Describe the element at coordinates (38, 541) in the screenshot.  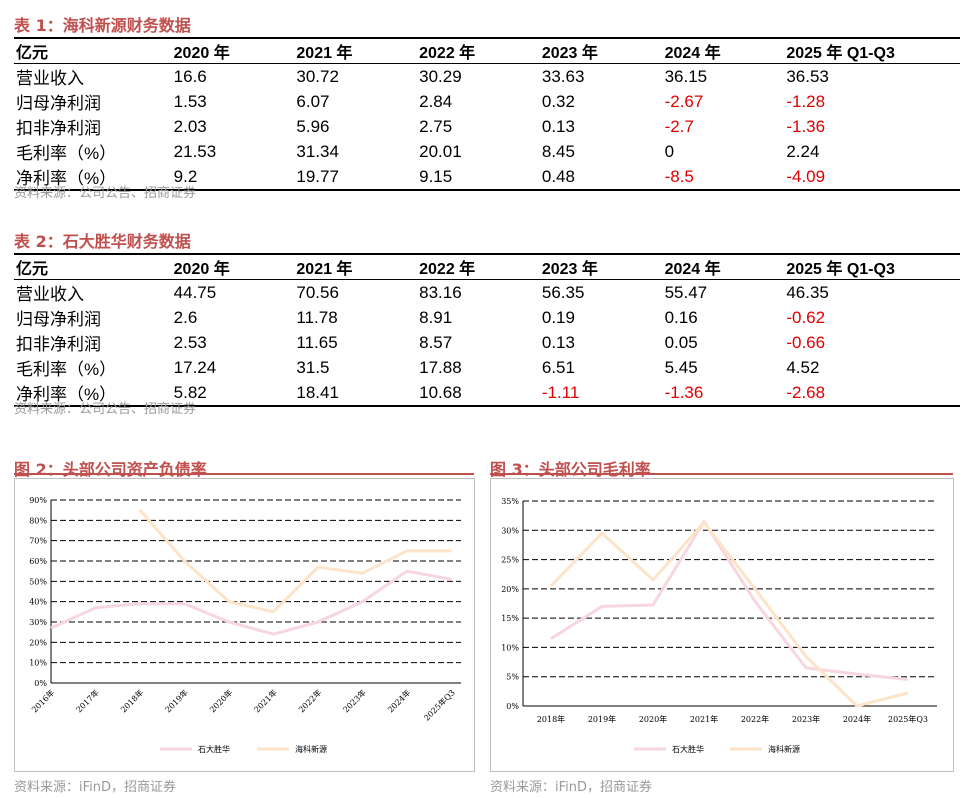
I see `y-tick-label: 70%` at that location.